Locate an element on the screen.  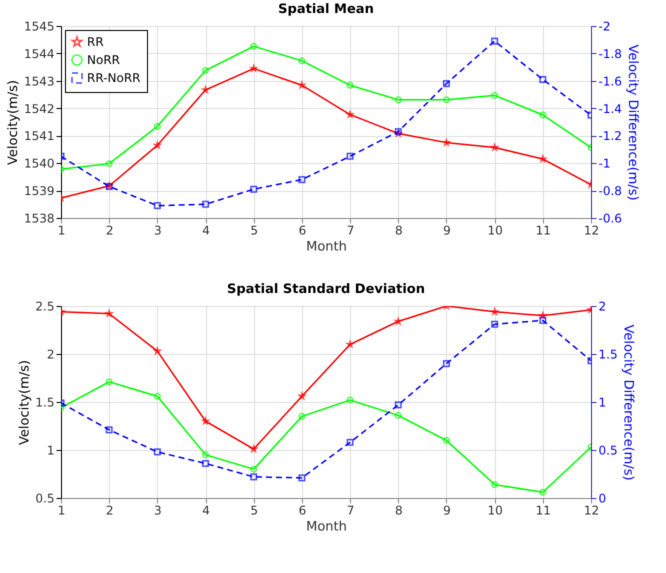
legend-label: RR is located at coordinates (95, 42).